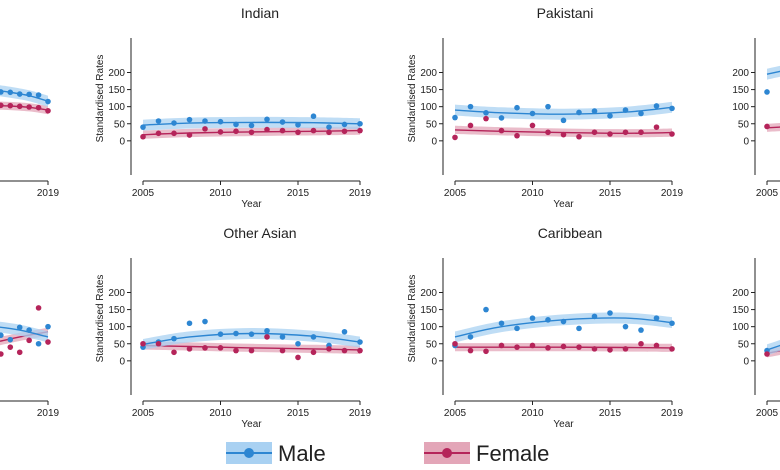  Describe the element at coordinates (249, 453) in the screenshot. I see `legend-male-marker` at that location.